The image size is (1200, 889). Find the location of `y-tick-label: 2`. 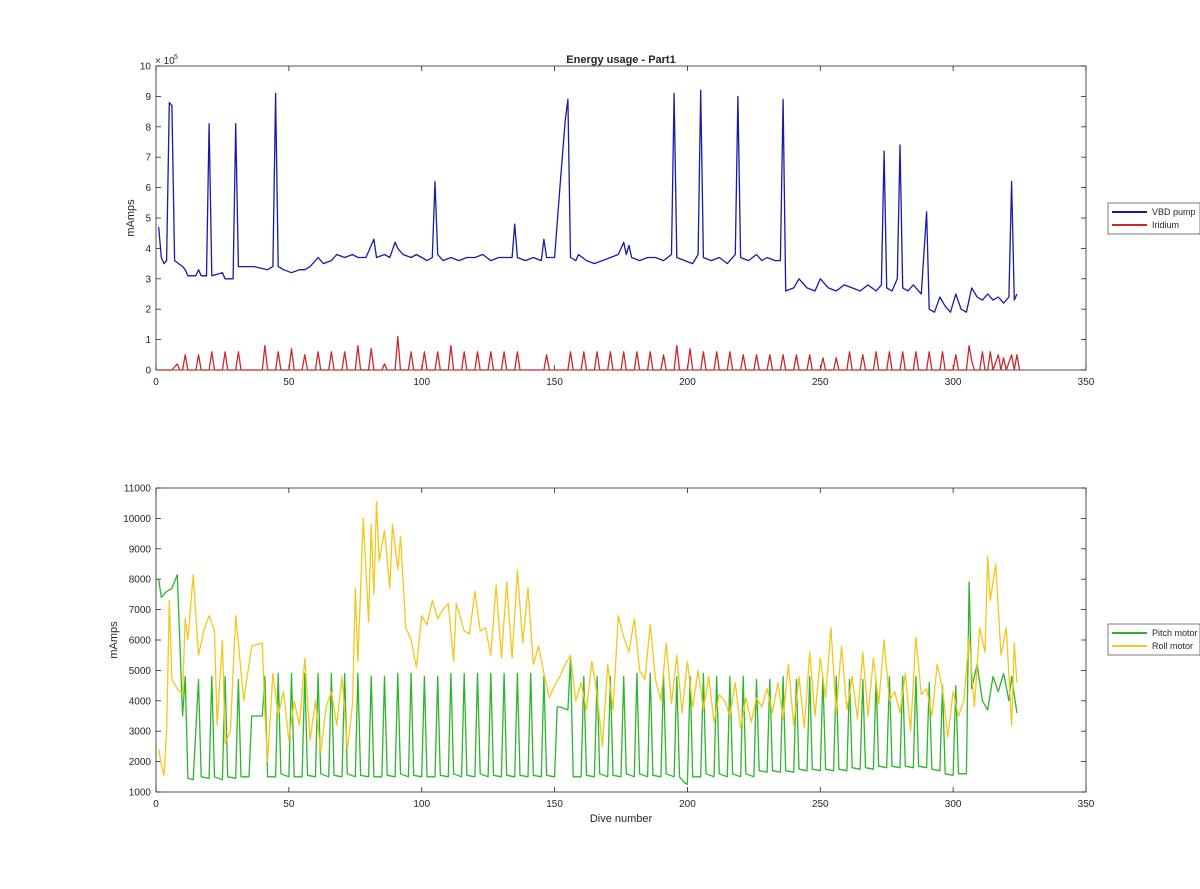

y-tick-label: 2 is located at coordinates (148, 310).